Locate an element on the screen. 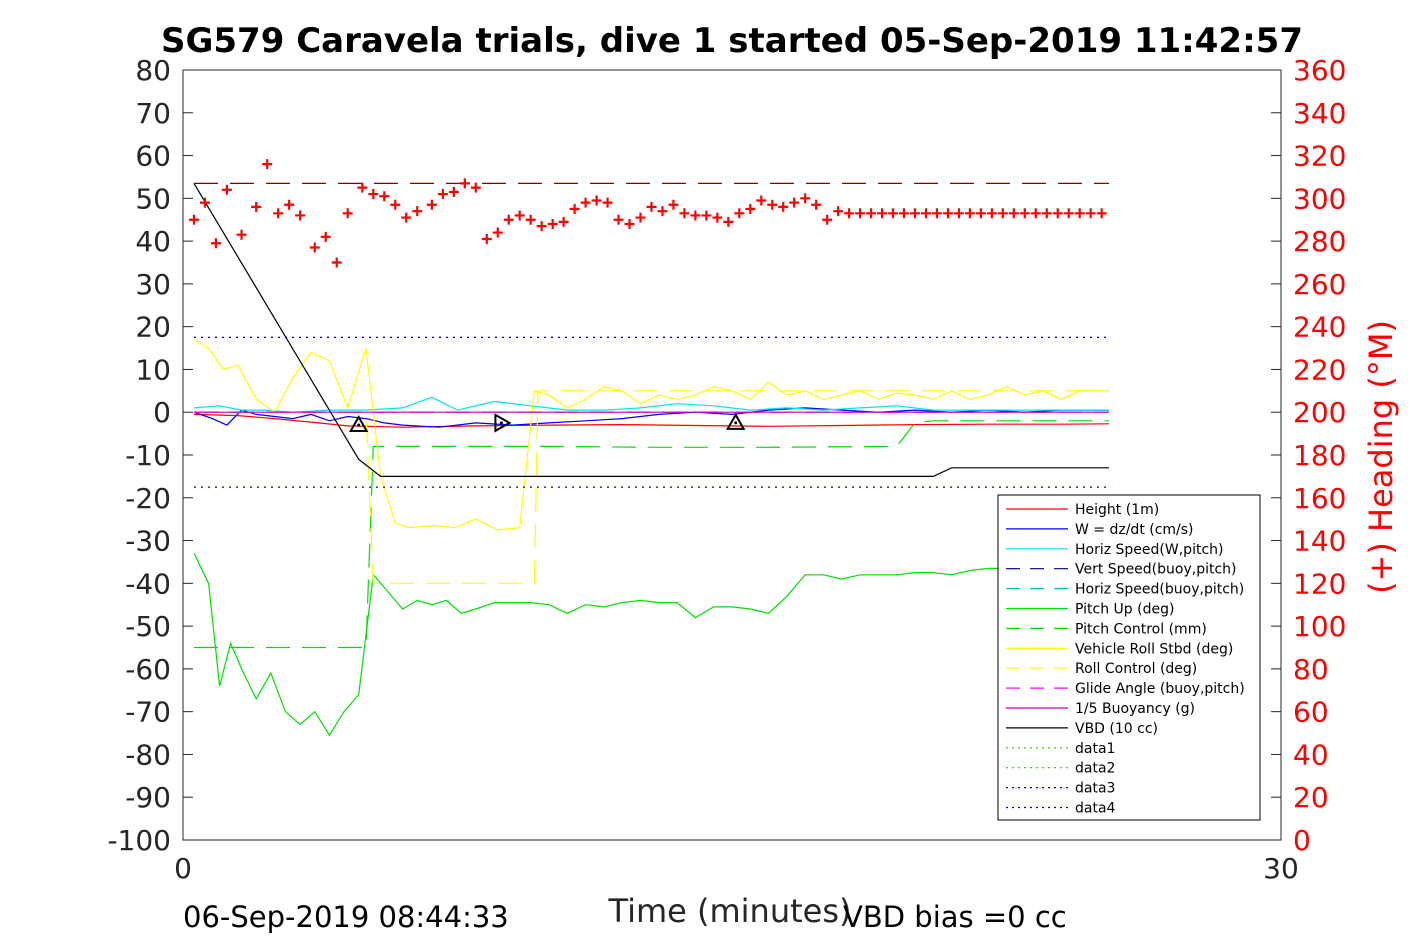 This screenshot has height=945, width=1417. left-tick-label: 50 is located at coordinates (153, 198).